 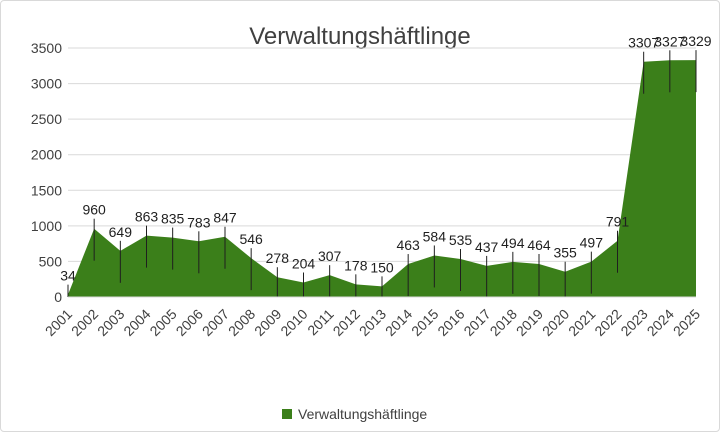 I want to click on data-label: 494, so click(x=513, y=243).